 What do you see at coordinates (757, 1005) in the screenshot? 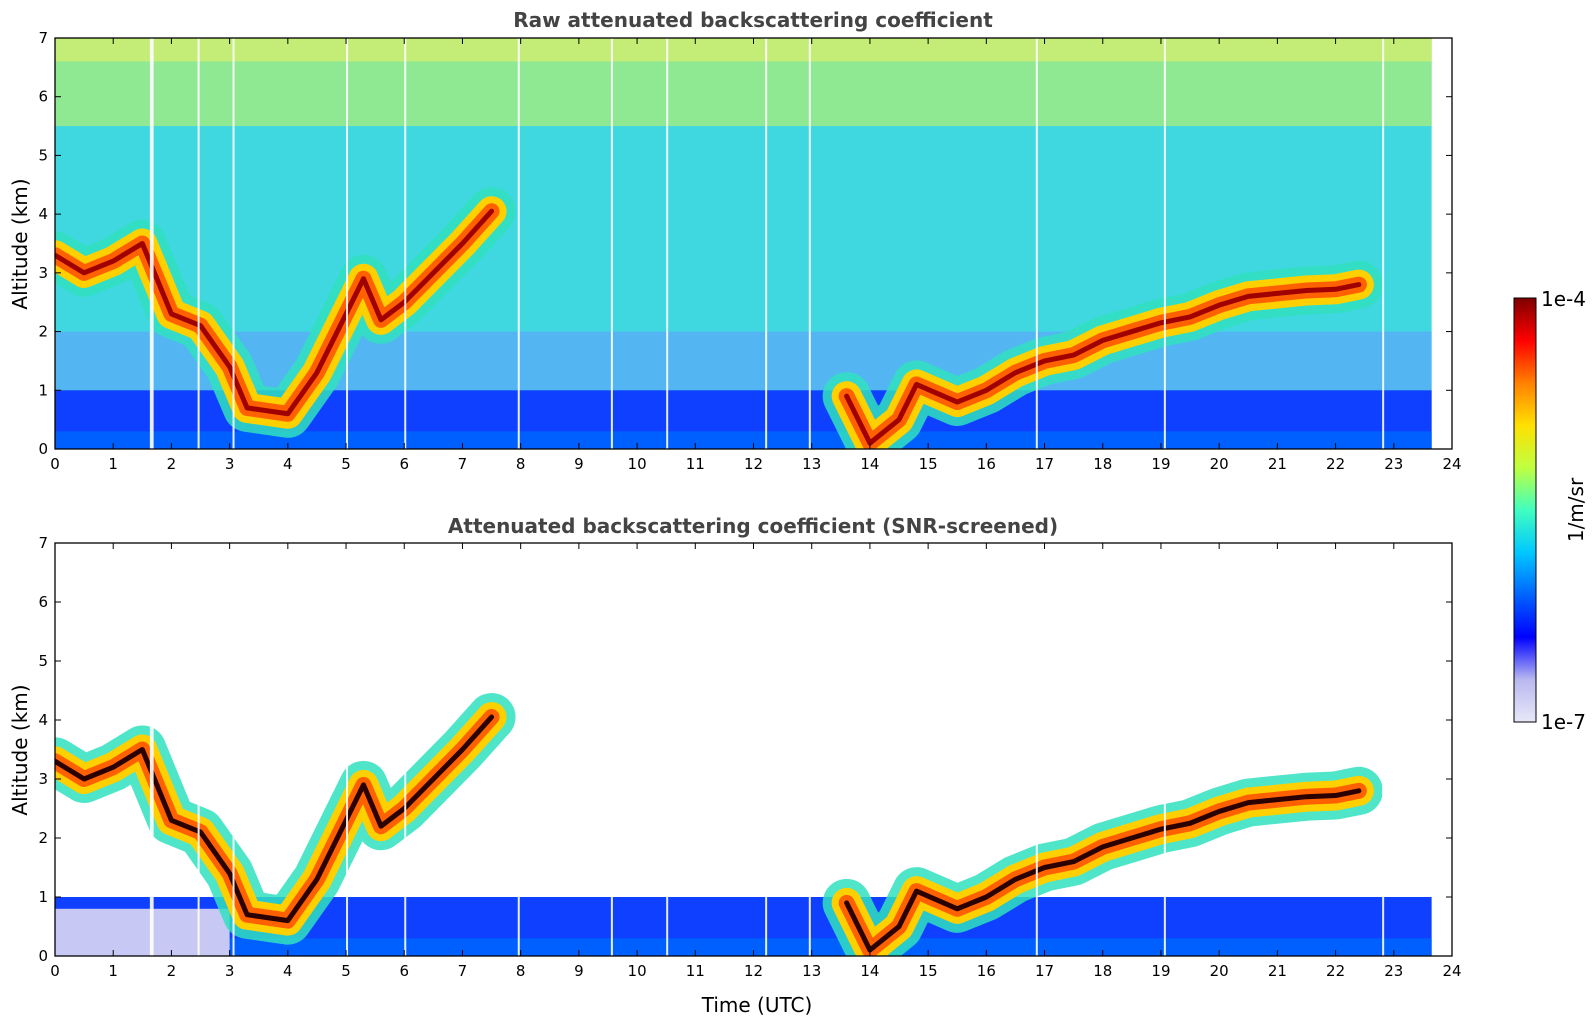
I see `panel-screened-xlabel: Time (UTC)` at bounding box center [757, 1005].